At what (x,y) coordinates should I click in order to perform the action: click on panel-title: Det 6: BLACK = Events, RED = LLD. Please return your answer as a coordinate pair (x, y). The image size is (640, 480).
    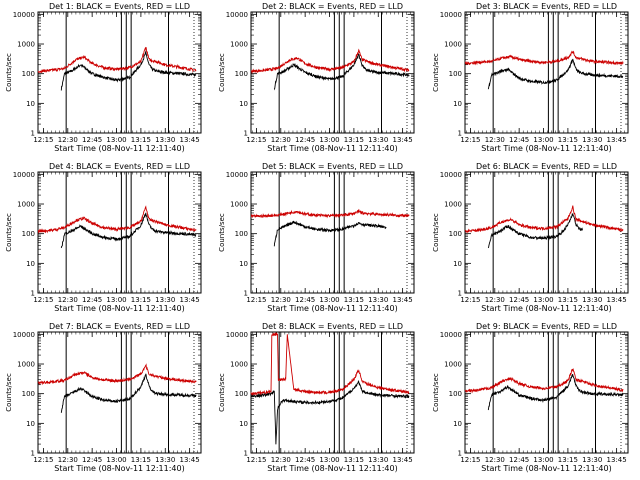
    Looking at the image, I should click on (546, 166).